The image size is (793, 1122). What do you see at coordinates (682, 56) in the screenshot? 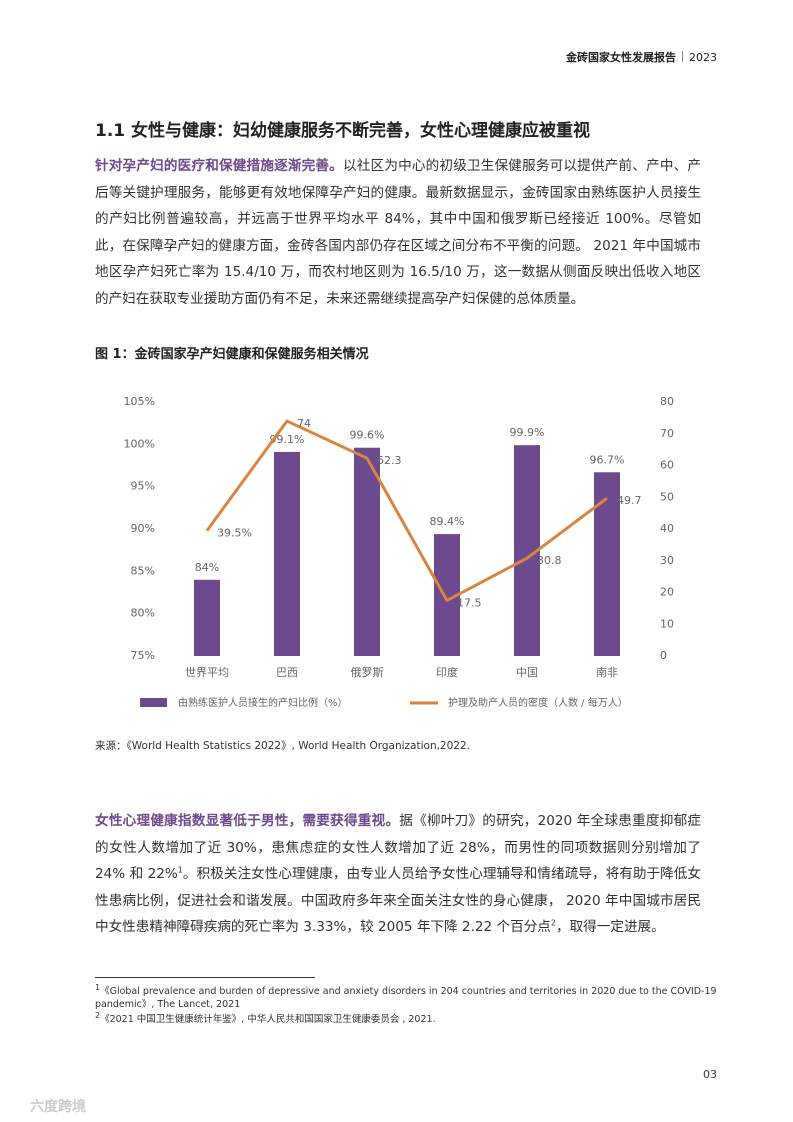
I see `separator` at bounding box center [682, 56].